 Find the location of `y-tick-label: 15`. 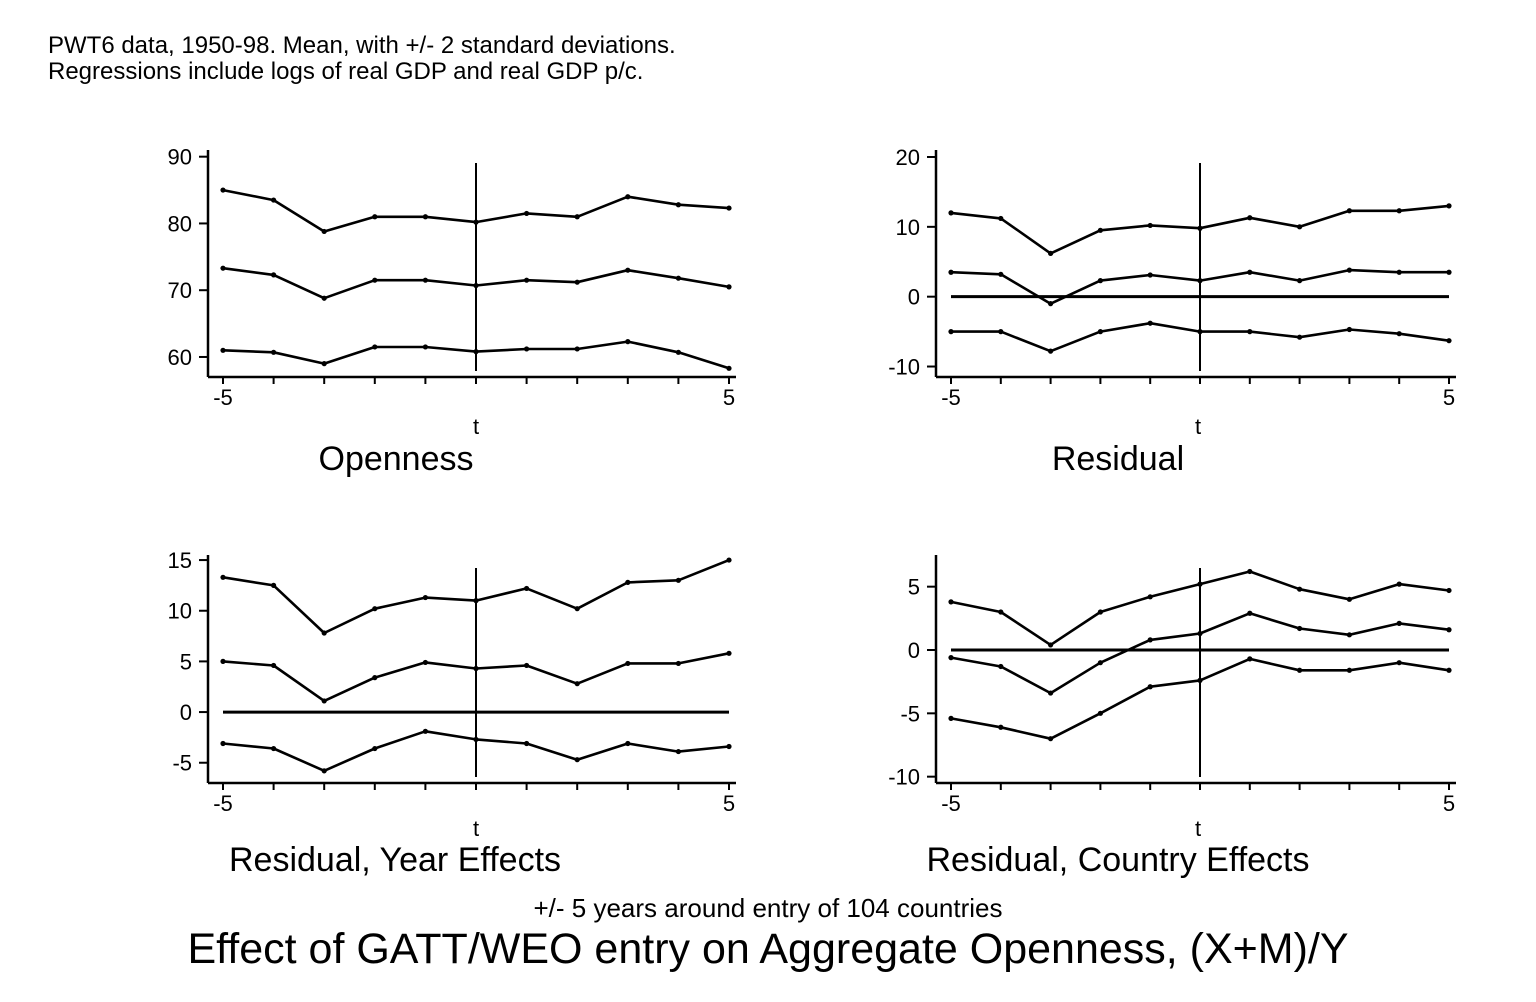

y-tick-label: 15 is located at coordinates (180, 560).